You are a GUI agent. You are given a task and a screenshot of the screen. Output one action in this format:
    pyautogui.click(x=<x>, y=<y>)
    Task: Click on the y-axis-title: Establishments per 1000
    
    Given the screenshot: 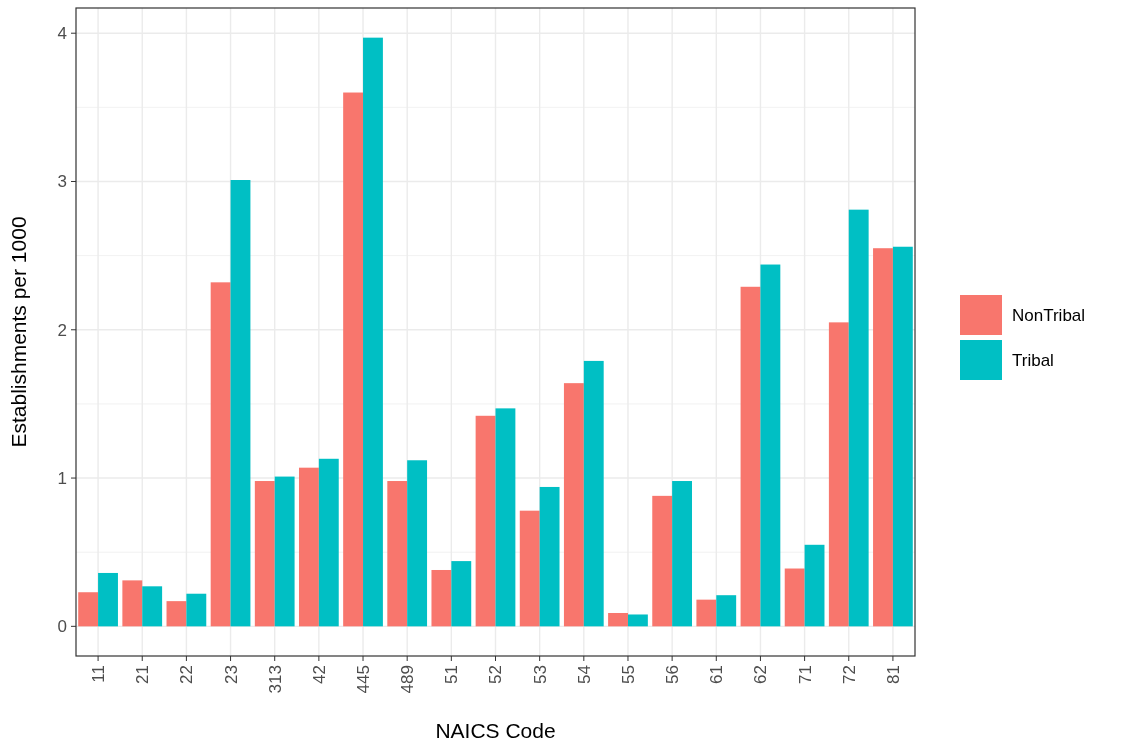 What is the action you would take?
    pyautogui.click(x=18, y=332)
    